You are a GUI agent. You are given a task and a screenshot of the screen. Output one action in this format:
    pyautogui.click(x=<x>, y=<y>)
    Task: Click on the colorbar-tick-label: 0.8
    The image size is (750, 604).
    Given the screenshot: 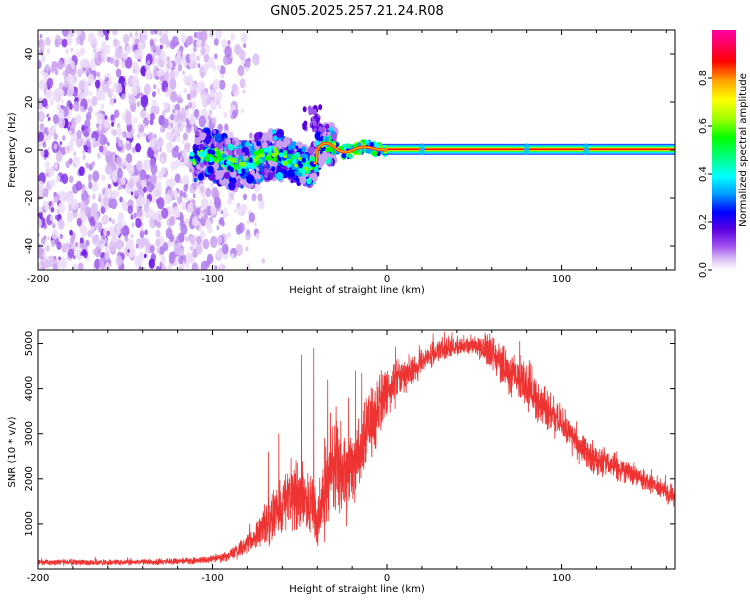 What is the action you would take?
    pyautogui.click(x=703, y=78)
    